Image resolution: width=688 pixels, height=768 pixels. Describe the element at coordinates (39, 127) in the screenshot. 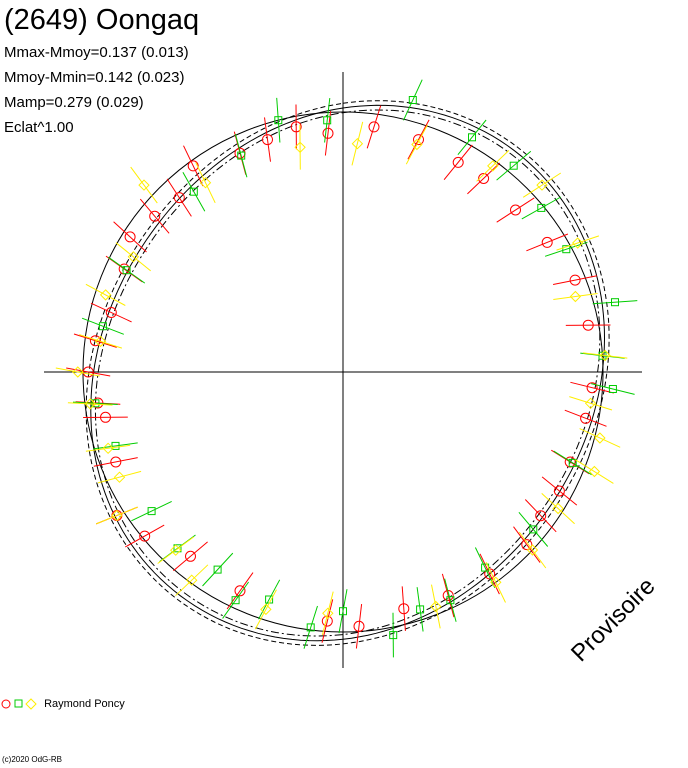

I see `stat-eclat: Eclat^1.00` at that location.